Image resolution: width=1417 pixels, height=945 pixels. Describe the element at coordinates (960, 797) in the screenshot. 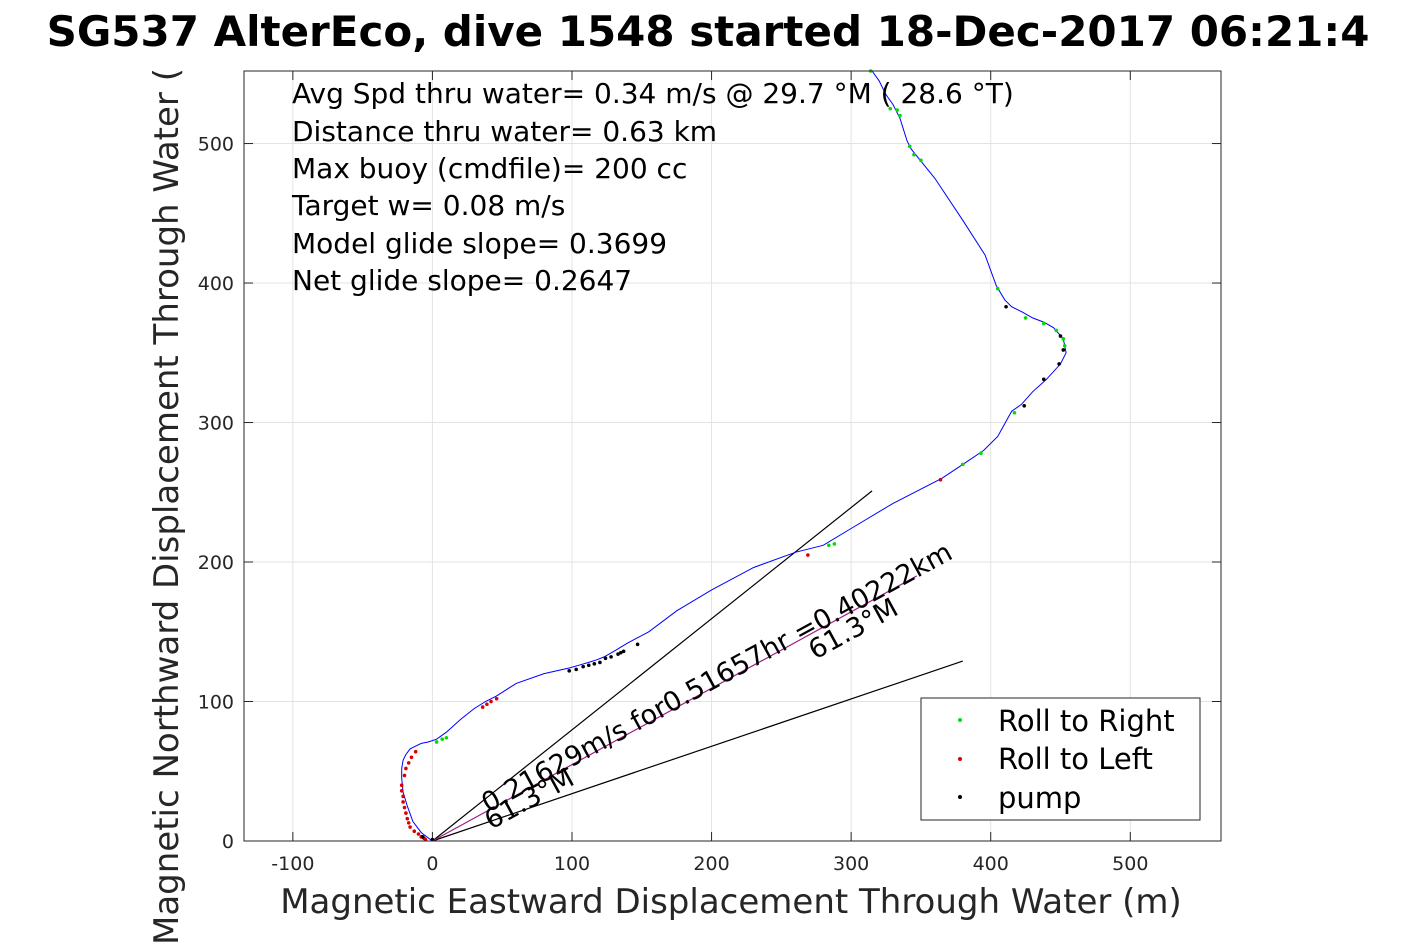

I see `legend-marker-pump` at that location.